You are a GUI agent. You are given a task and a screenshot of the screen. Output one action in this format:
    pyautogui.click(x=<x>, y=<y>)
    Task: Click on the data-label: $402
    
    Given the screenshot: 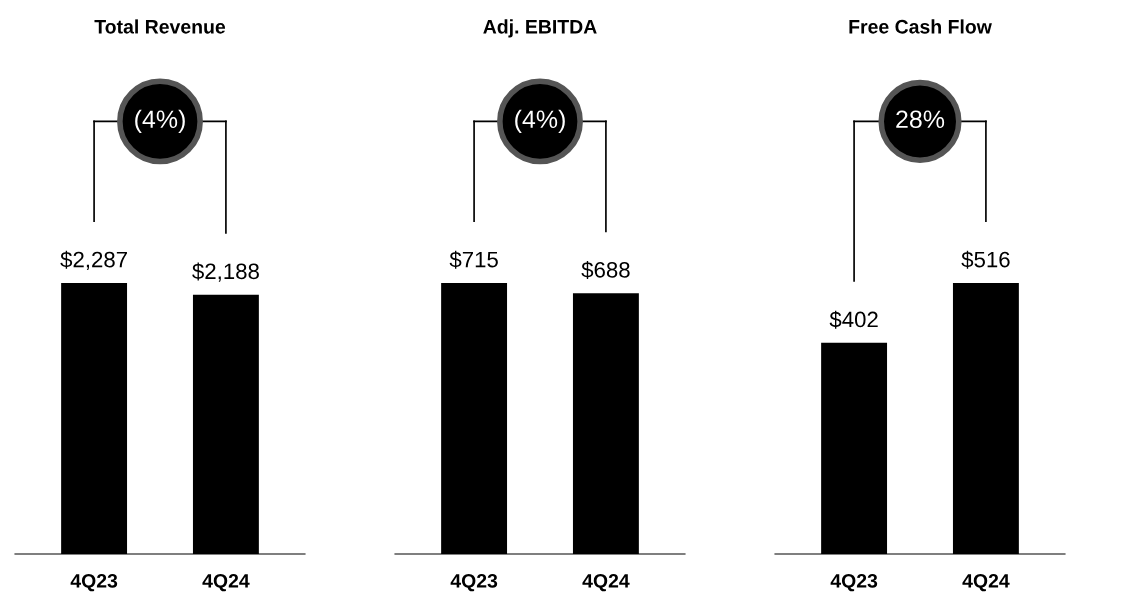 What is the action you would take?
    pyautogui.click(x=853, y=319)
    